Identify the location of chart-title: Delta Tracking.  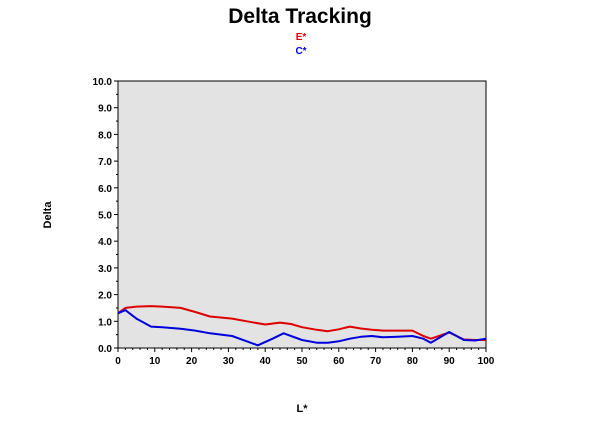
(300, 16).